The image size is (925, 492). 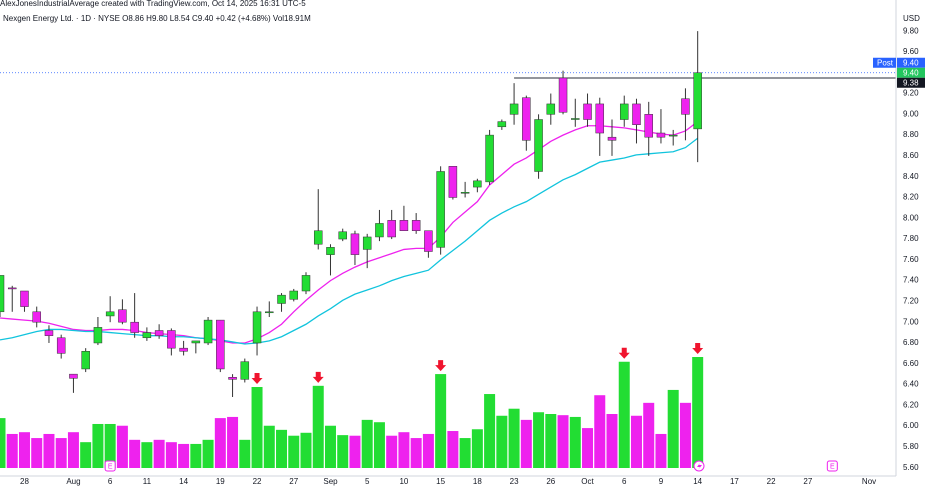 What do you see at coordinates (884, 62) in the screenshot?
I see `post-tag` at bounding box center [884, 62].